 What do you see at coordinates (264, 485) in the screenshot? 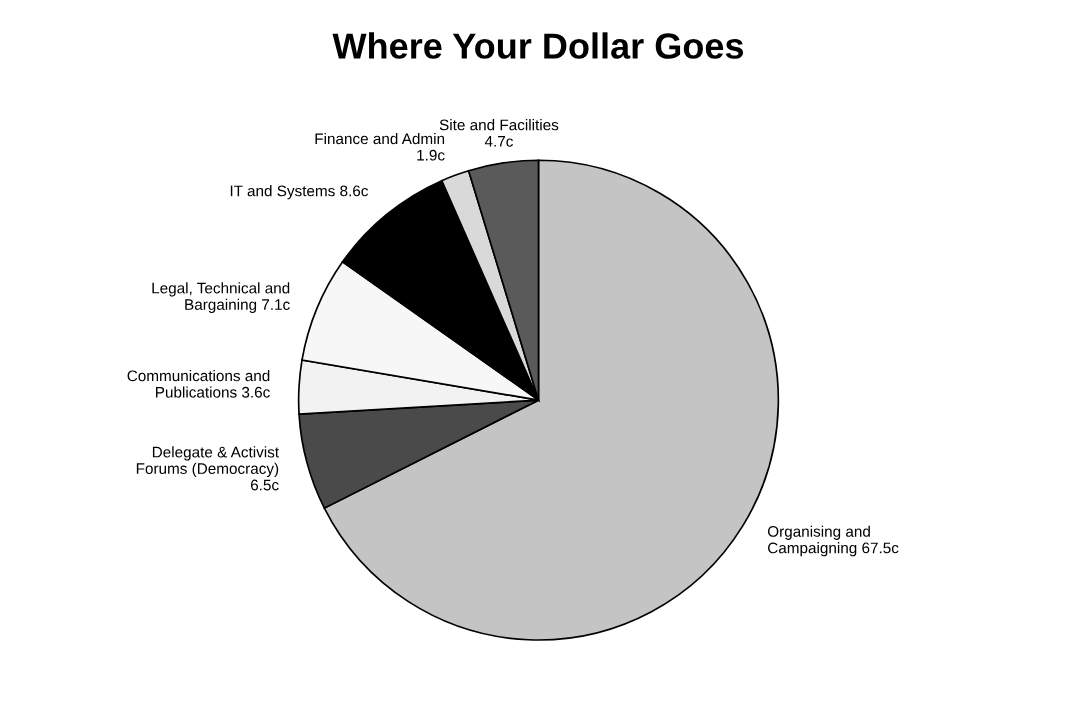
I see `data-label: 6.5c` at bounding box center [264, 485].